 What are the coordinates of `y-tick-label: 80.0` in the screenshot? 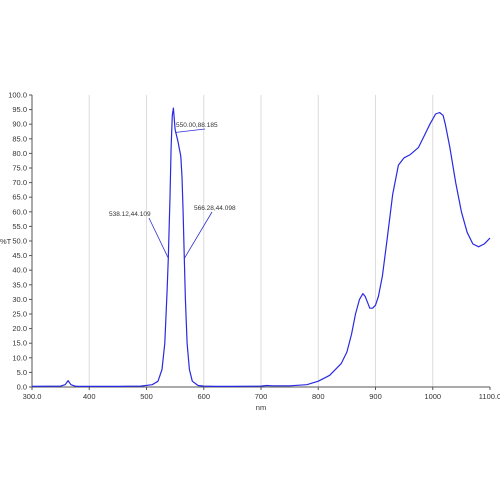 It's located at (19, 153).